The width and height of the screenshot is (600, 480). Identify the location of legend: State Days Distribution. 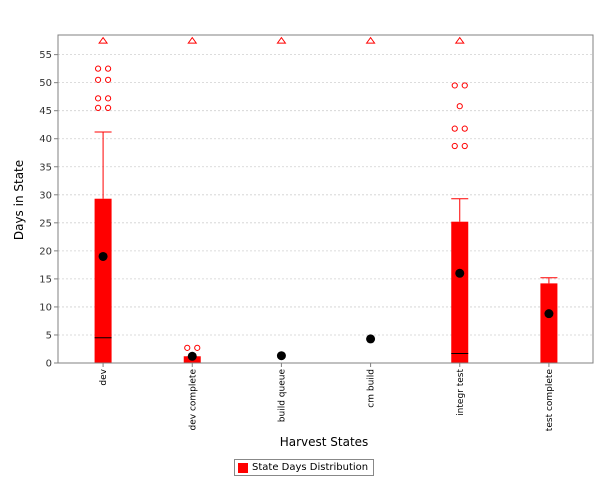
(304, 467).